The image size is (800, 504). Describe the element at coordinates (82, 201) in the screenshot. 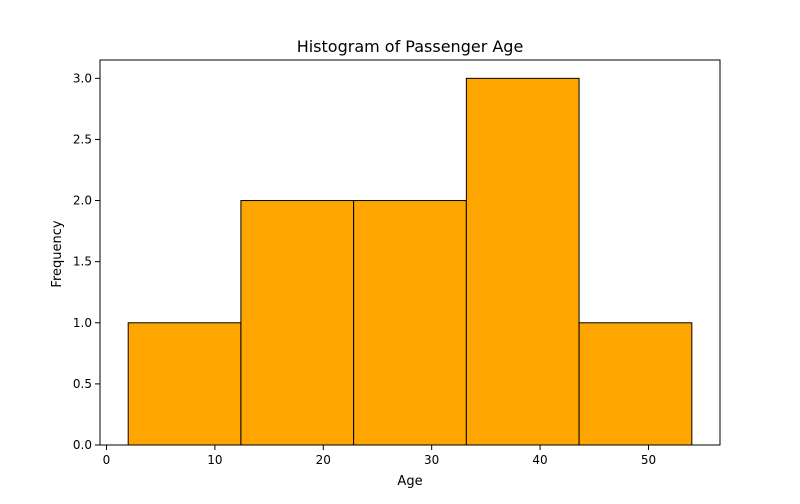

I see `y-tick-label: 2.0` at that location.